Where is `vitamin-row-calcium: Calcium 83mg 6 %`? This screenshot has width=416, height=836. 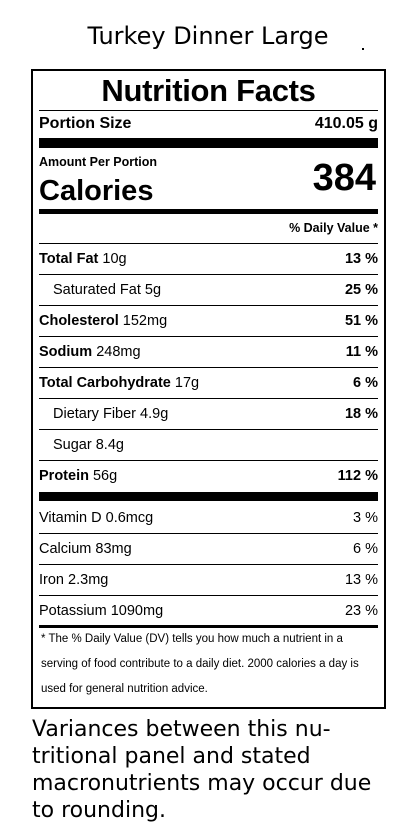
vitamin-row-calcium: Calcium 83mg 6 % is located at coordinates (208, 549).